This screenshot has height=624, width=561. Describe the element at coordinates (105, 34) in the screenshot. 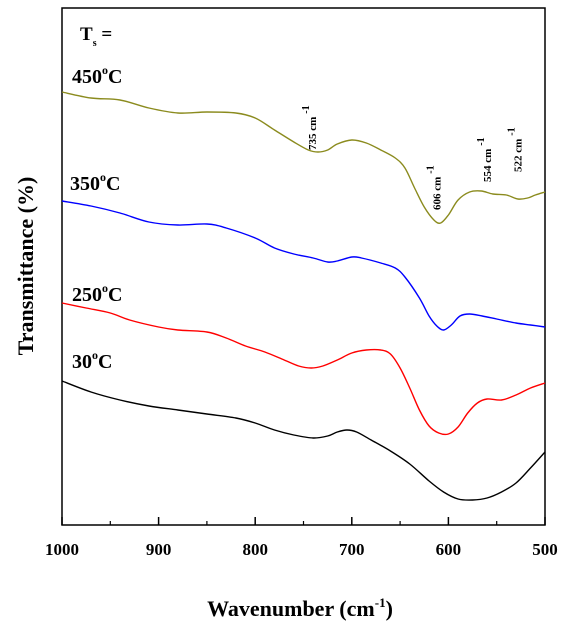

I see `legend-title-suffix: =` at that location.